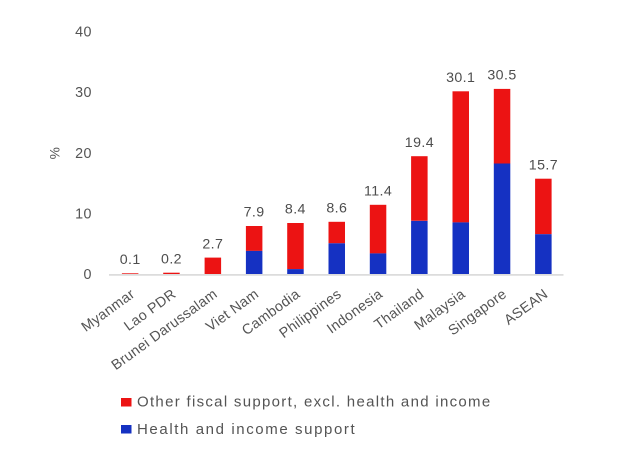  Describe the element at coordinates (246, 429) in the screenshot. I see `svg-text: Health and income support` at that location.